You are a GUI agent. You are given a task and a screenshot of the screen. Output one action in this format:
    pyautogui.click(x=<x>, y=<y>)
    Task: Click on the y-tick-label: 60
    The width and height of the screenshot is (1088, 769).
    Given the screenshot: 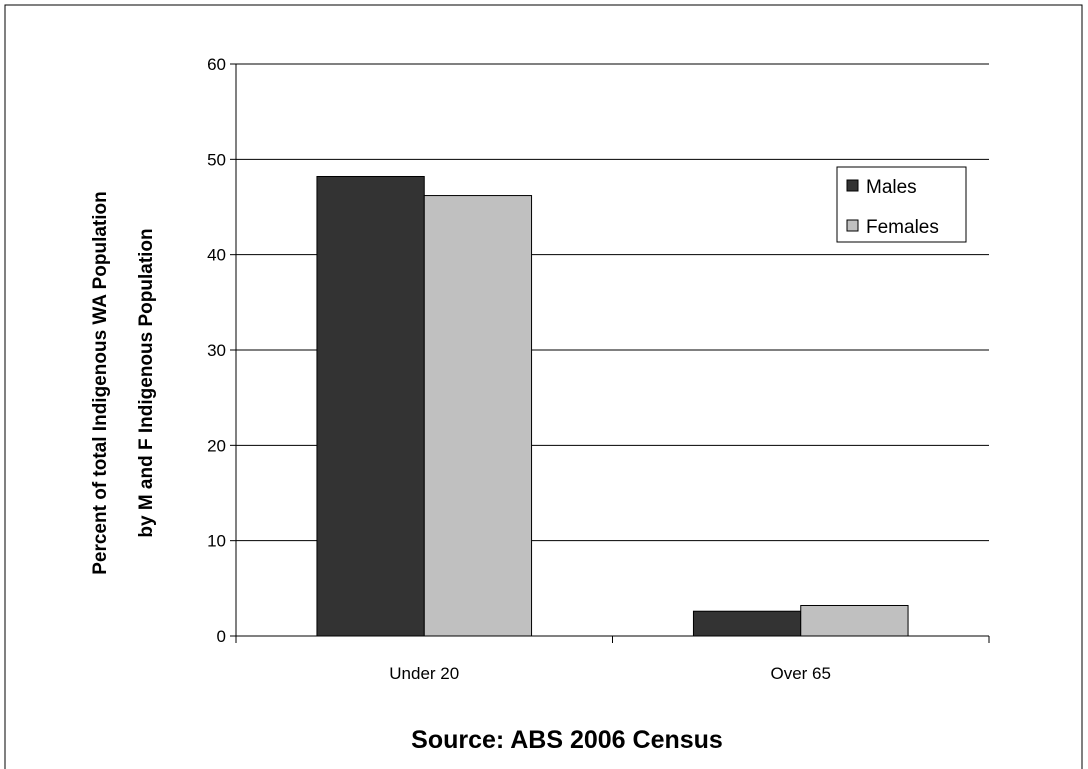 What is the action you would take?
    pyautogui.click(x=216, y=64)
    